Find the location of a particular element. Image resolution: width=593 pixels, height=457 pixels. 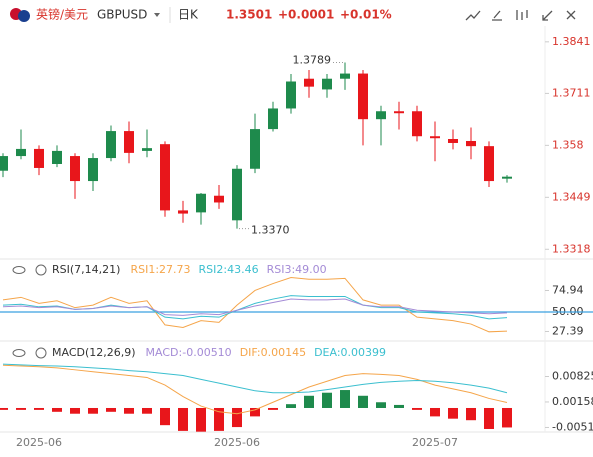

toolbar is located at coordinates (520, 15).